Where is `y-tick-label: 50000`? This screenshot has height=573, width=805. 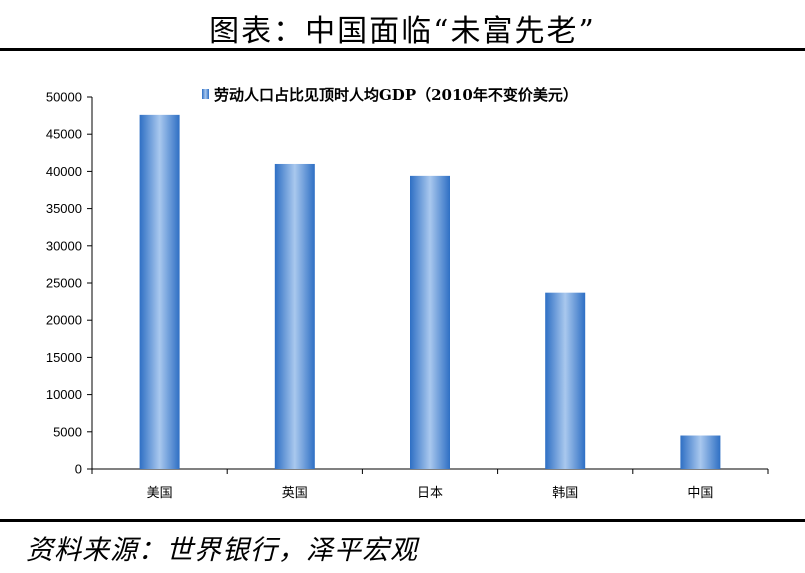
y-tick-label: 50000 is located at coordinates (64, 97).